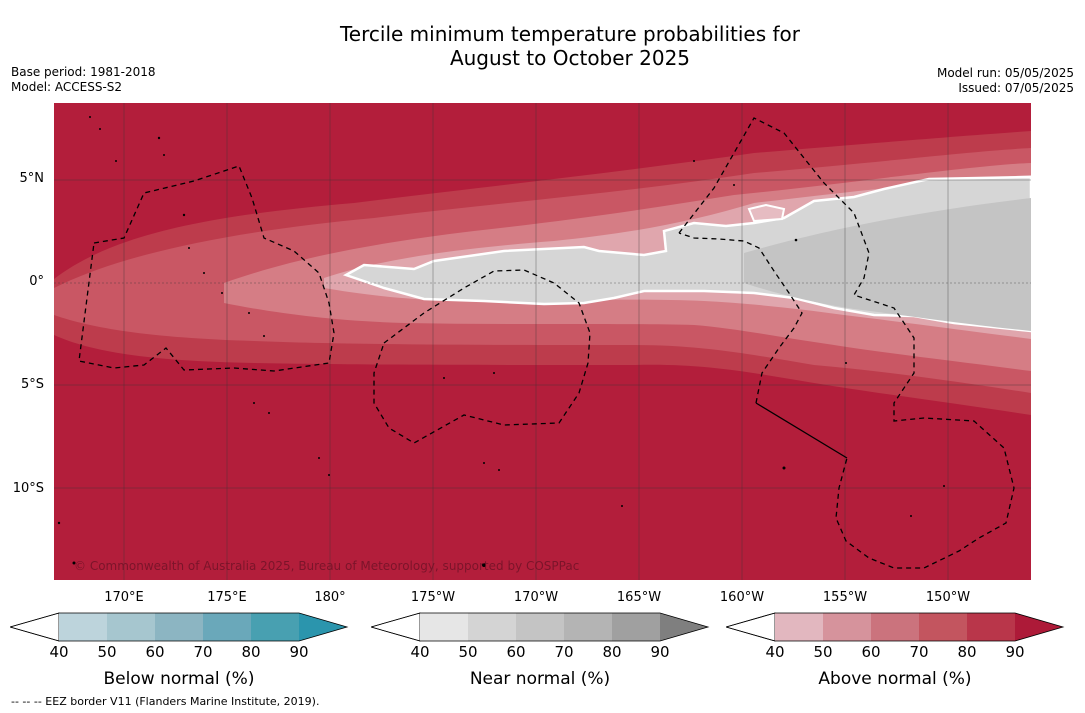 The height and width of the screenshot is (713, 1085). I want to click on near-normal-50-patch, so click(887, 264).